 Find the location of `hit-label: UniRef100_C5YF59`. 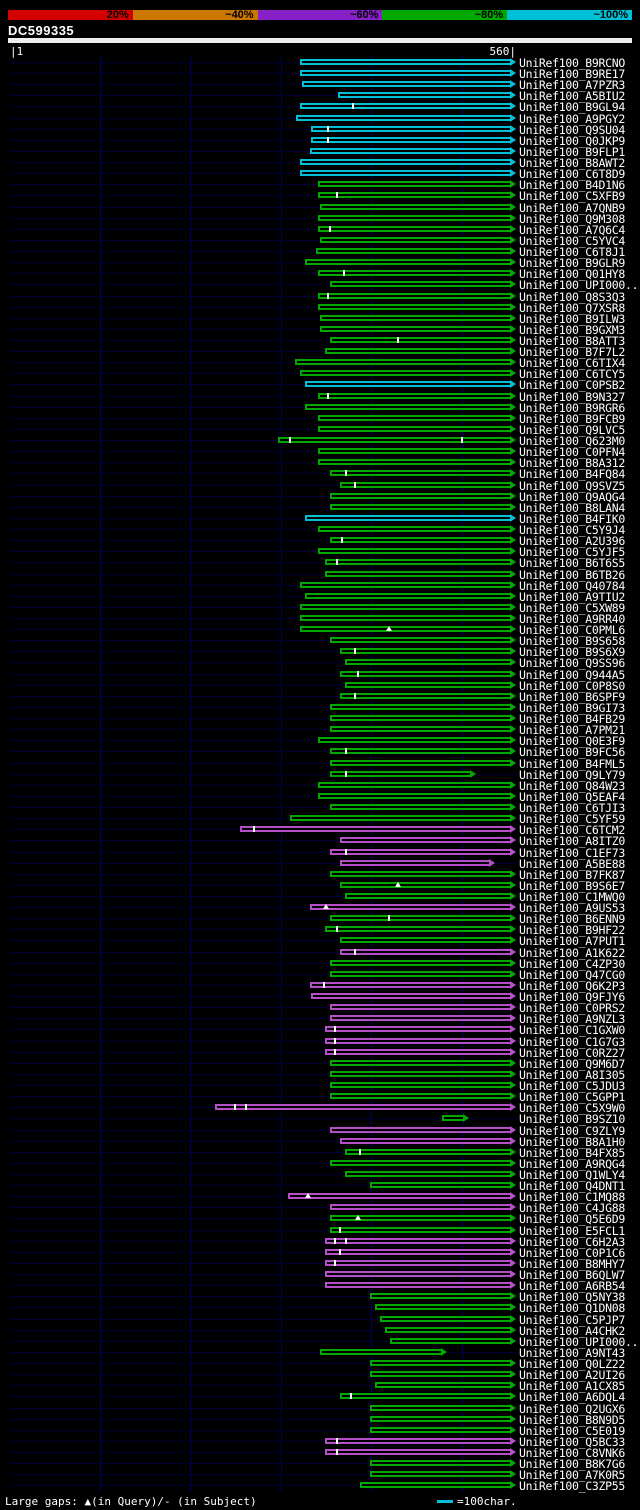

hit-label: UniRef100_C5YF59 is located at coordinates (572, 819).